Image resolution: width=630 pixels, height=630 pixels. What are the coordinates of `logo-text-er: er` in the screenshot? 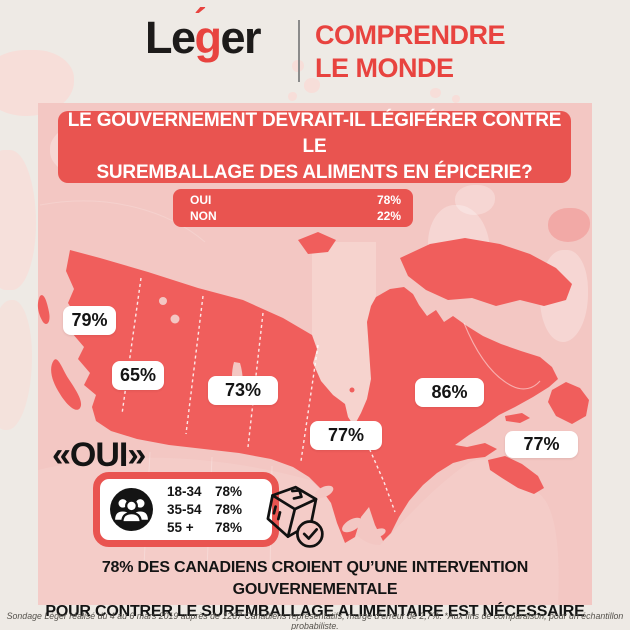 It's located at (241, 37).